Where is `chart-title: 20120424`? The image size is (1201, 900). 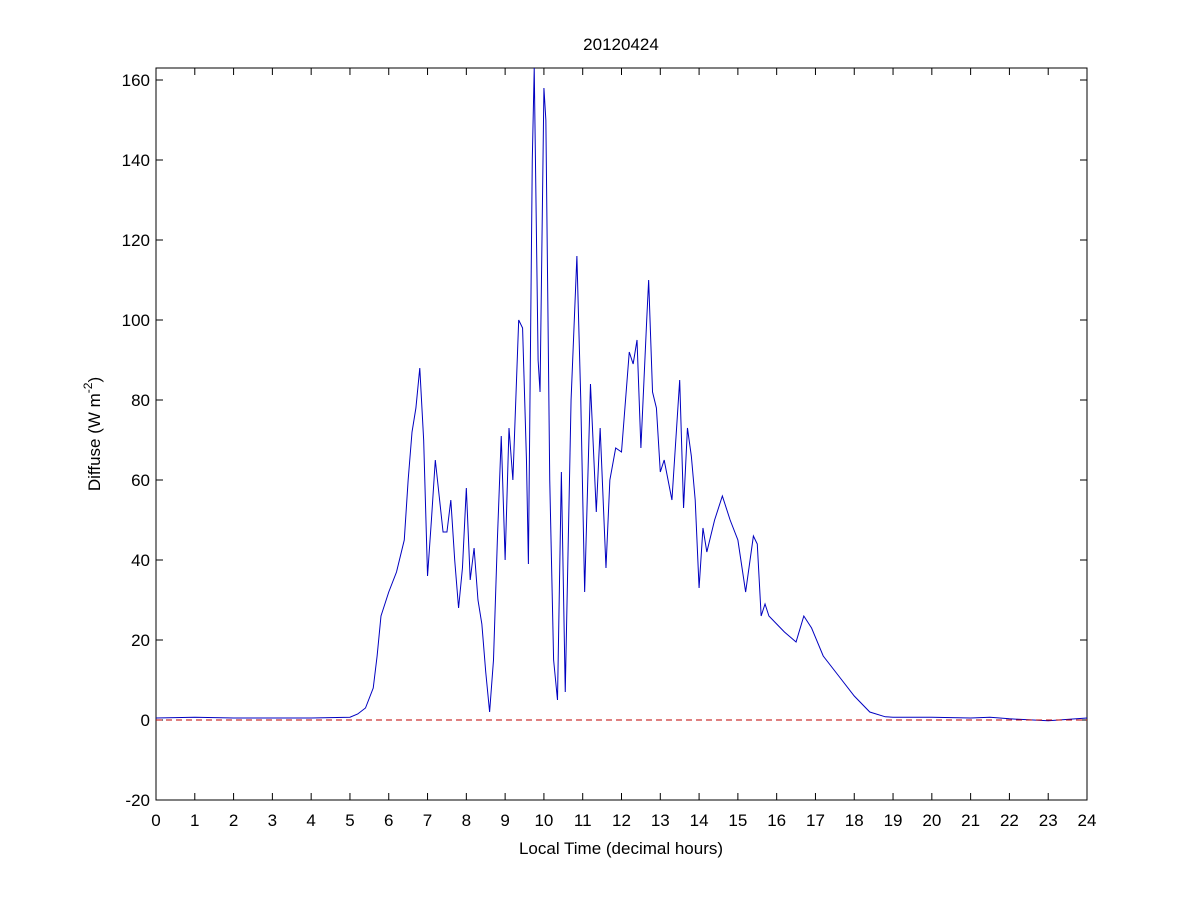 chart-title: 20120424 is located at coordinates (621, 44).